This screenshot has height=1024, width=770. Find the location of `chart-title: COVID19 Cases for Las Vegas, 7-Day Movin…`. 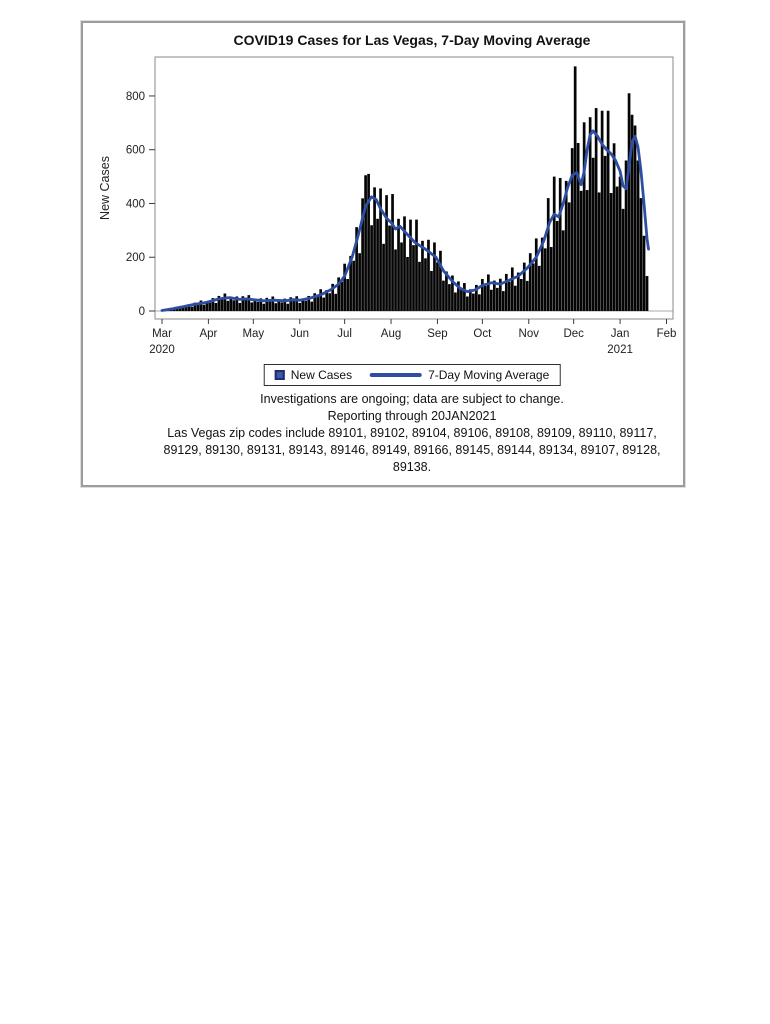

chart-title: COVID19 Cases for Las Vegas, 7-Day Movin… is located at coordinates (412, 40).